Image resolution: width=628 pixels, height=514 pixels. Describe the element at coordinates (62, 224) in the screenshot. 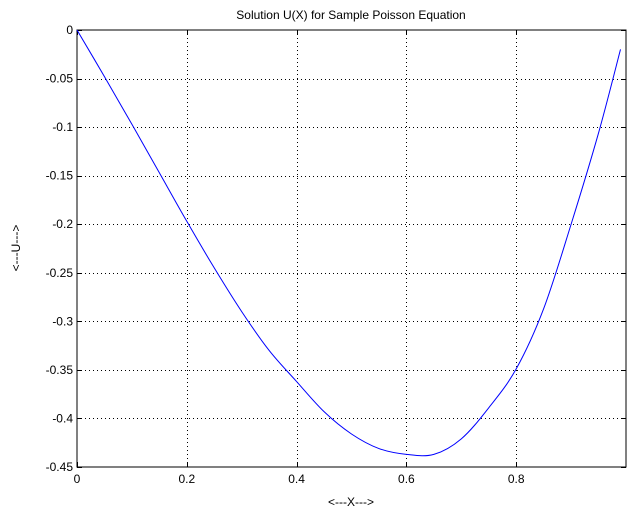

I see `y-tick-label: -0.2` at that location.